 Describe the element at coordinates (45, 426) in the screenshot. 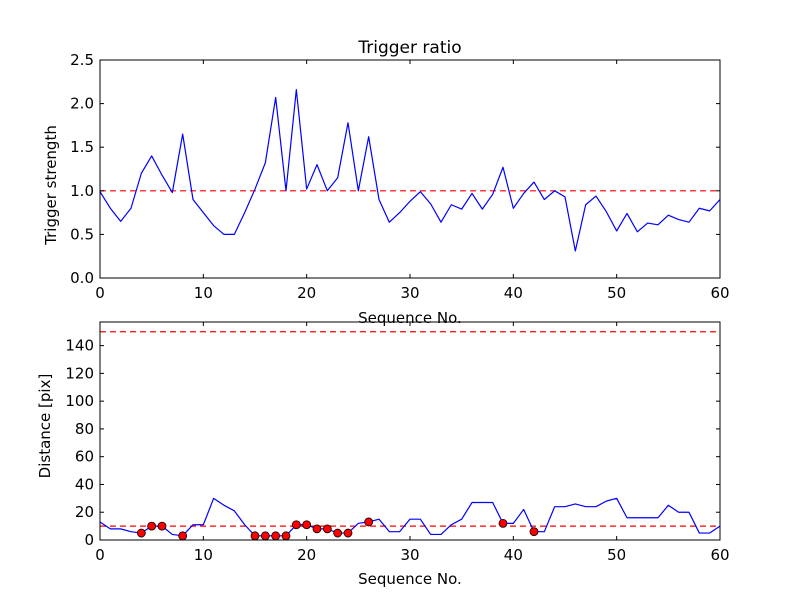

I see `y-axis-label: Distance [pix]` at that location.